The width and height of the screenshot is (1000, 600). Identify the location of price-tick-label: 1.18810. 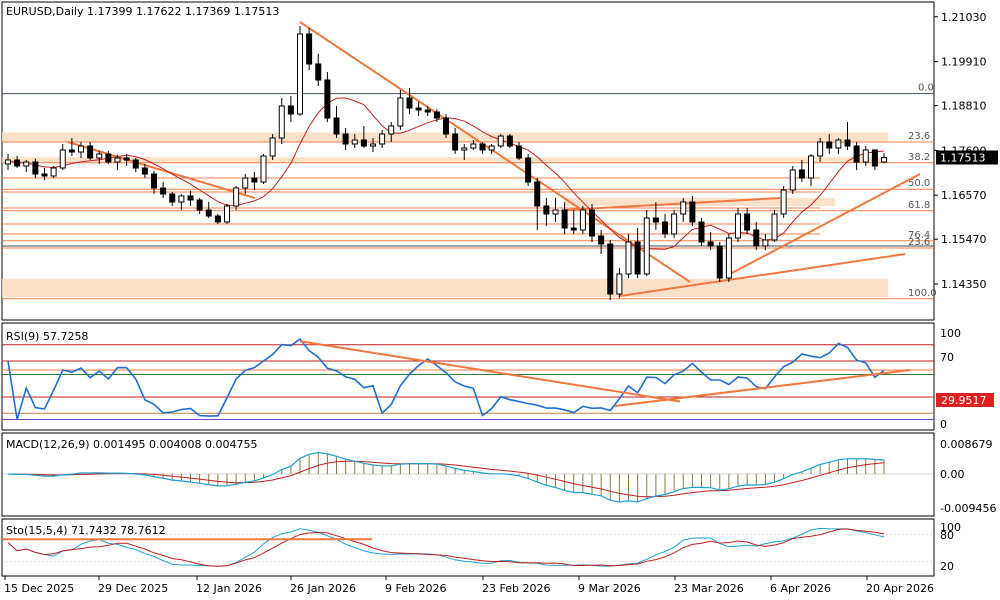
(964, 106).